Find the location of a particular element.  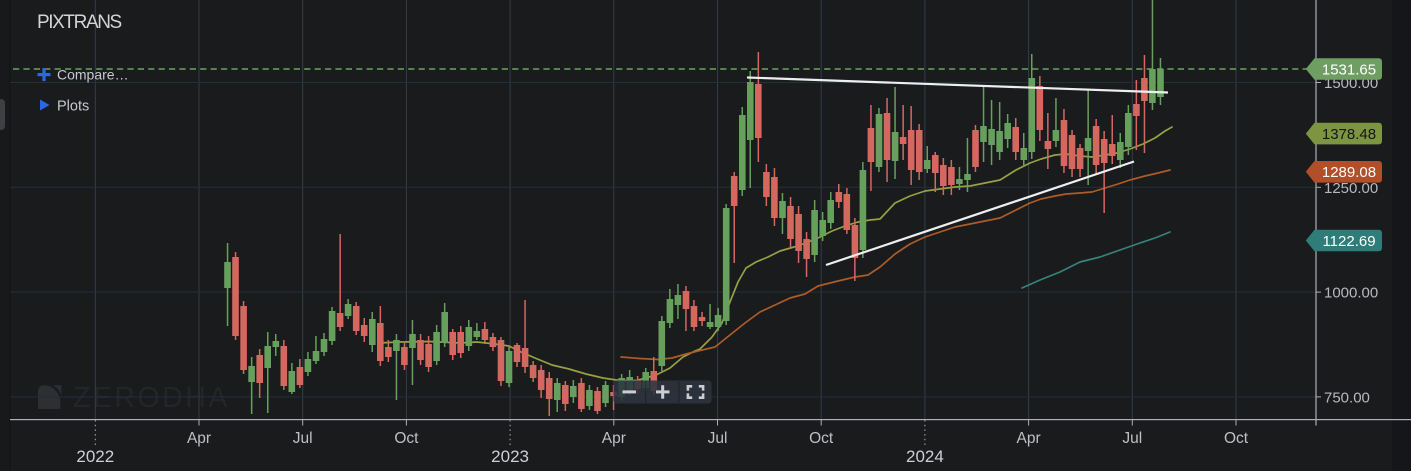

svg-text: 1531.65 is located at coordinates (1349, 69).